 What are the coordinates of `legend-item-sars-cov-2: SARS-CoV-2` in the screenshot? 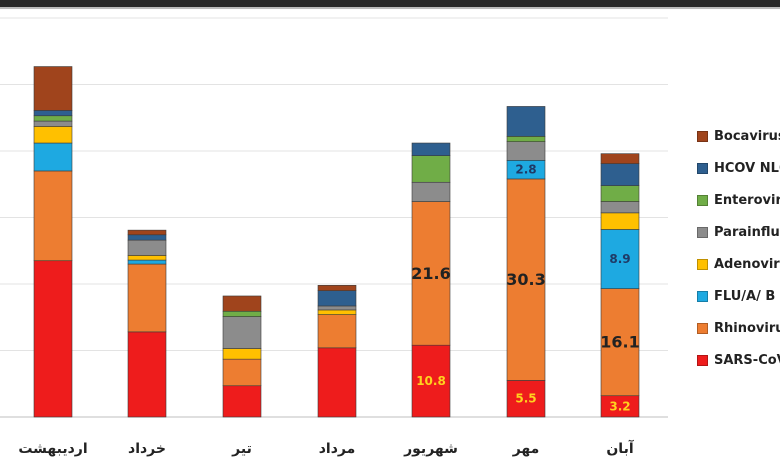 It's located at (738, 360).